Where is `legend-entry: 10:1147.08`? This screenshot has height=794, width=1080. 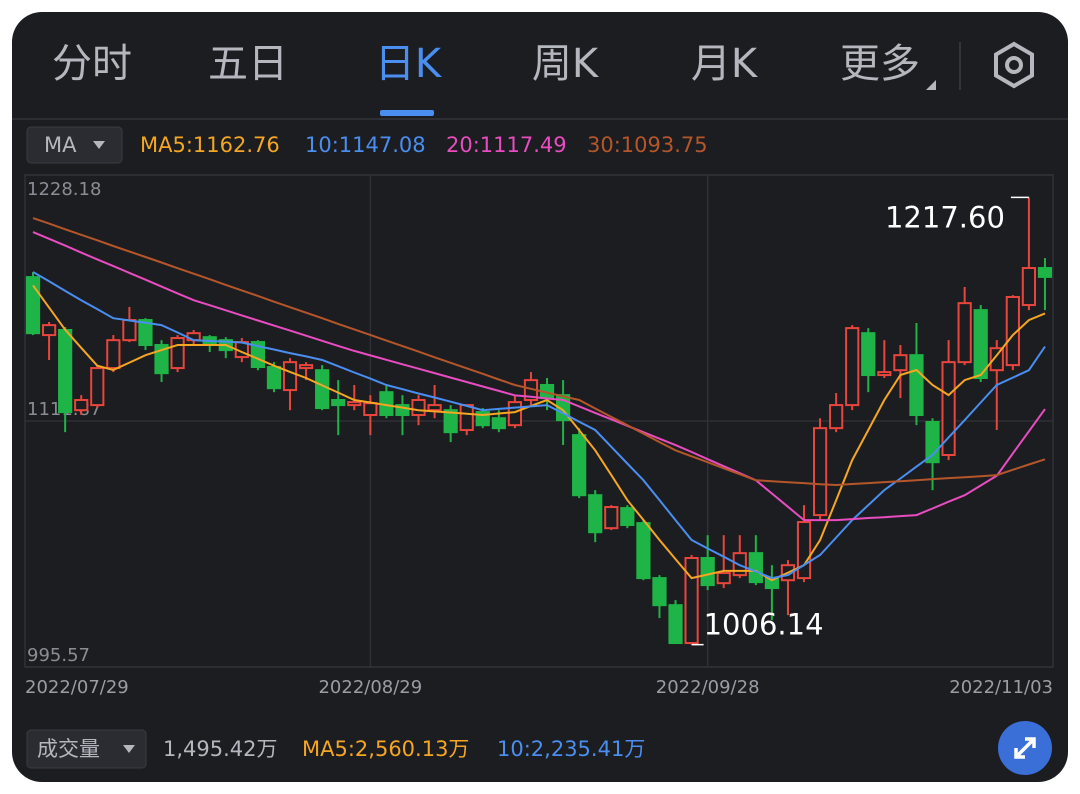 legend-entry: 10:1147.08 is located at coordinates (365, 145).